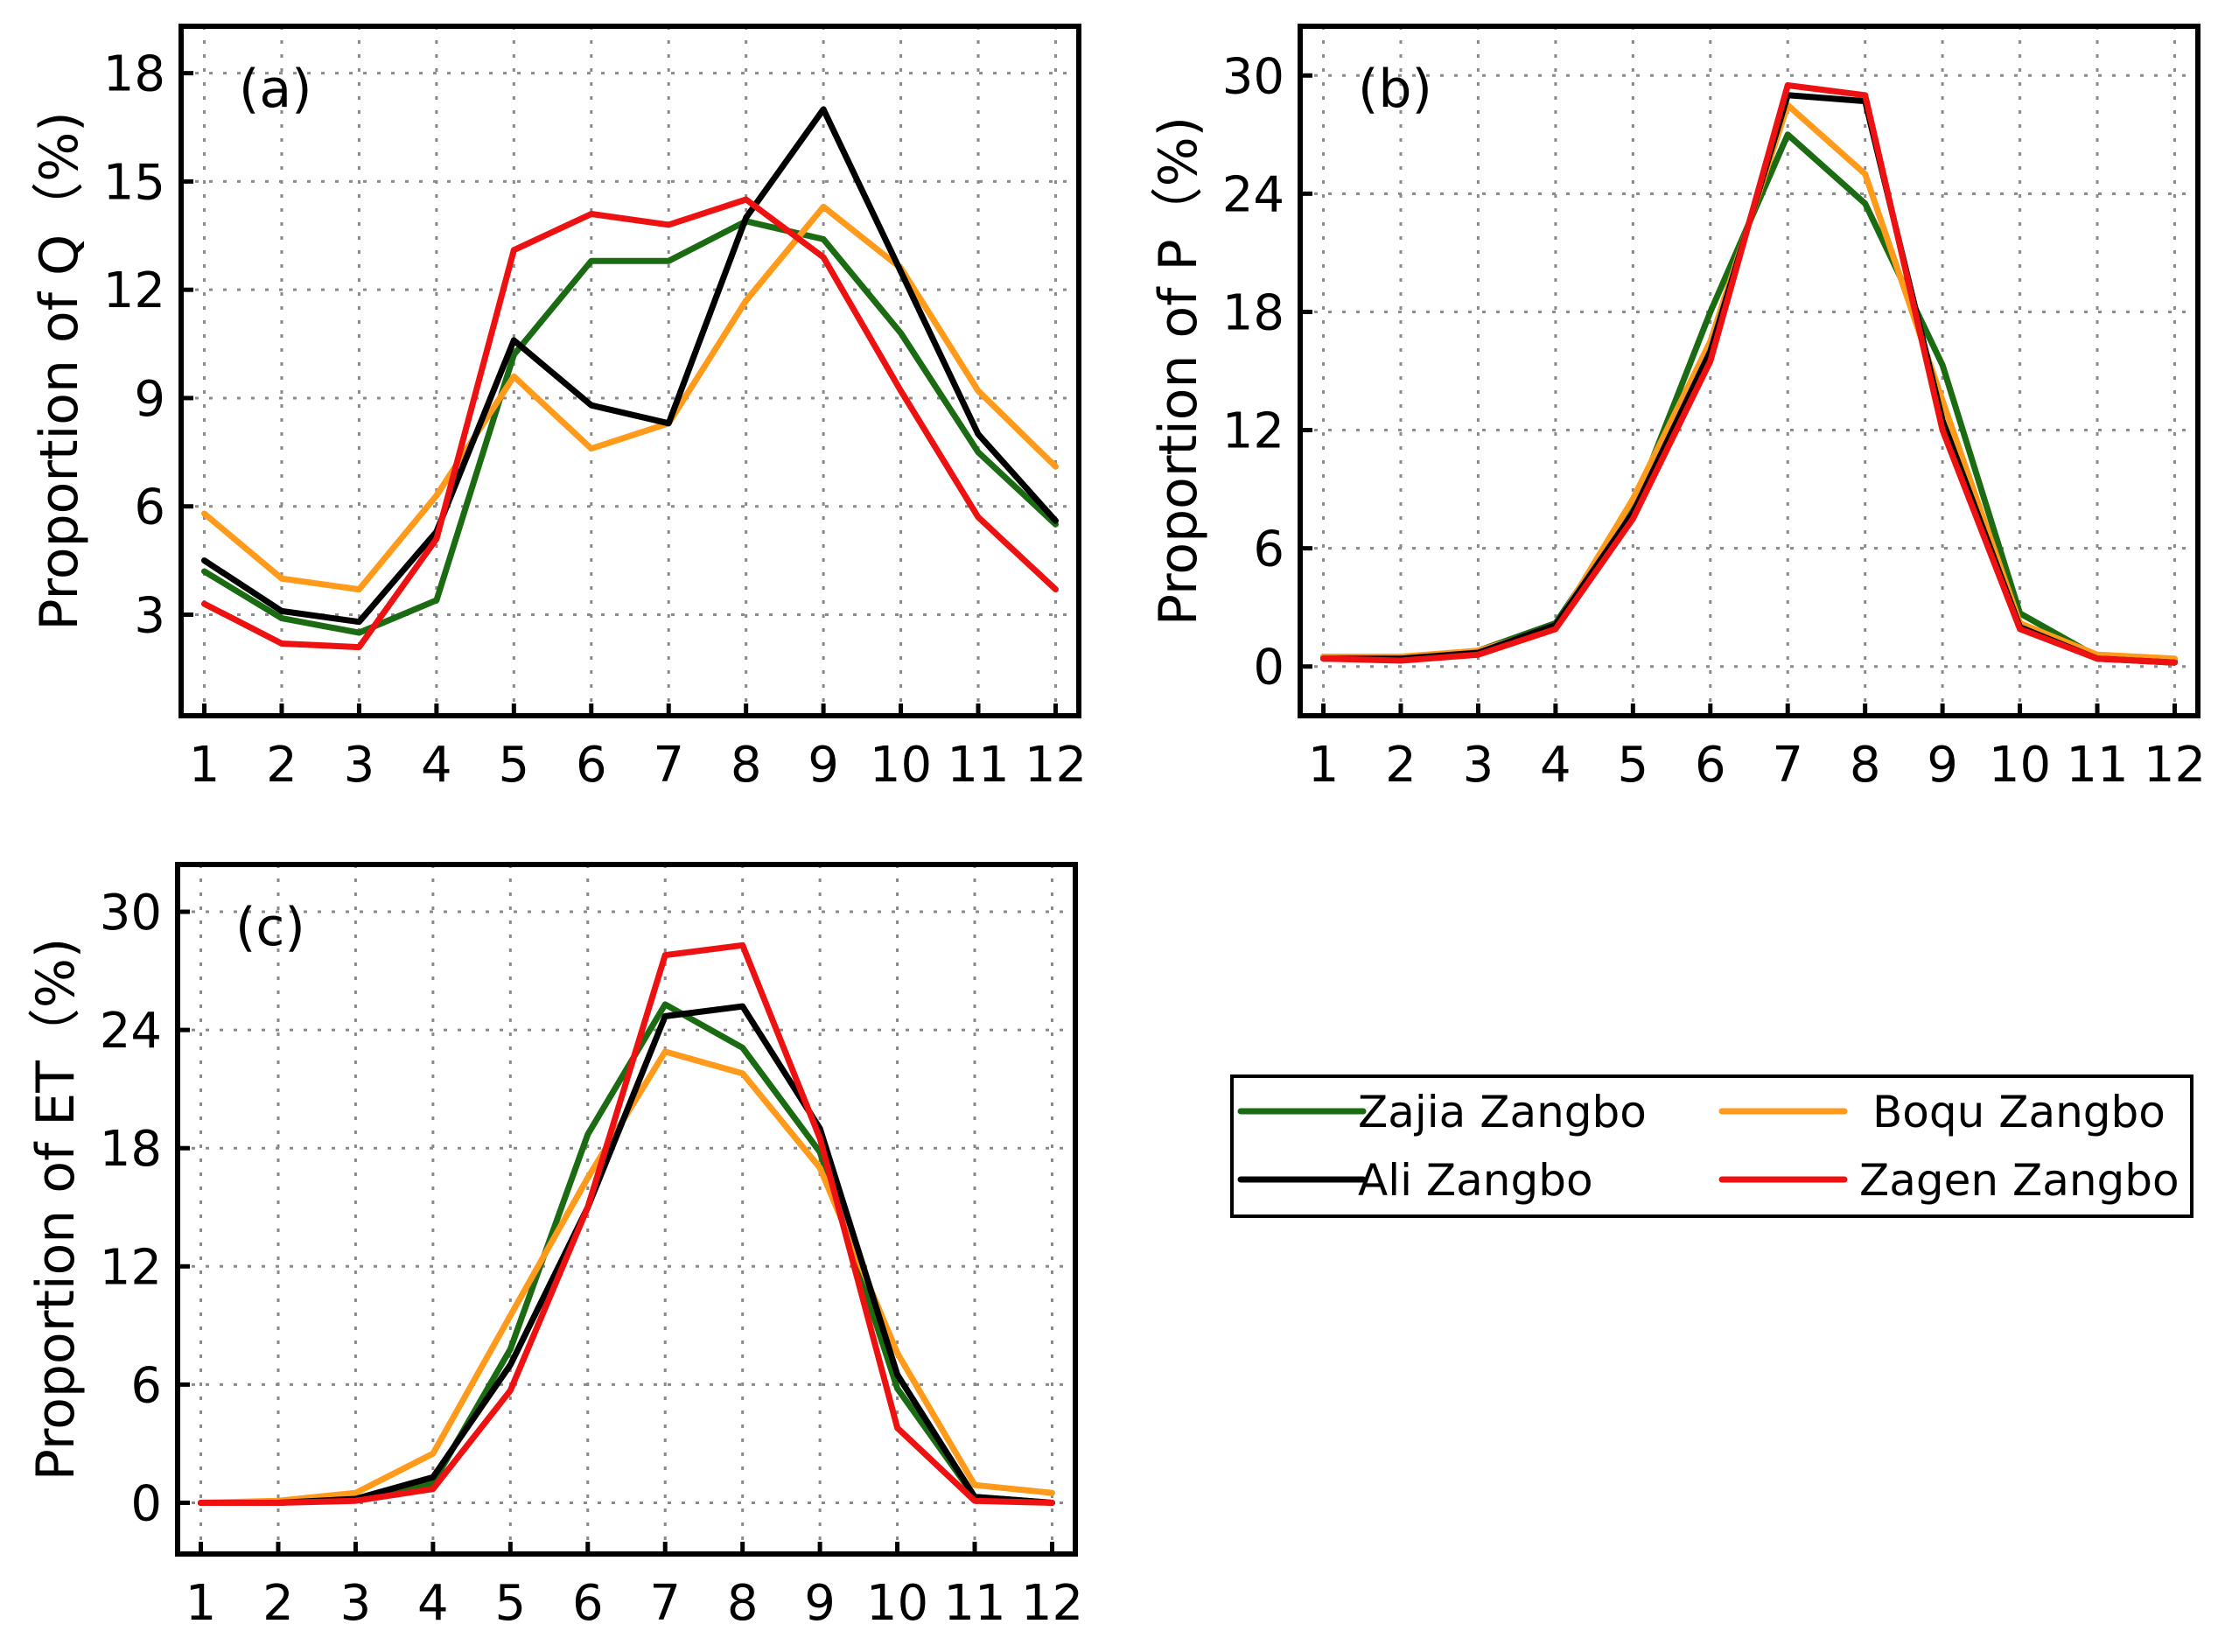 This screenshot has width=2232, height=1652. What do you see at coordinates (146, 1503) in the screenshot?
I see `panel-c-ytick-label-0: 0` at bounding box center [146, 1503].